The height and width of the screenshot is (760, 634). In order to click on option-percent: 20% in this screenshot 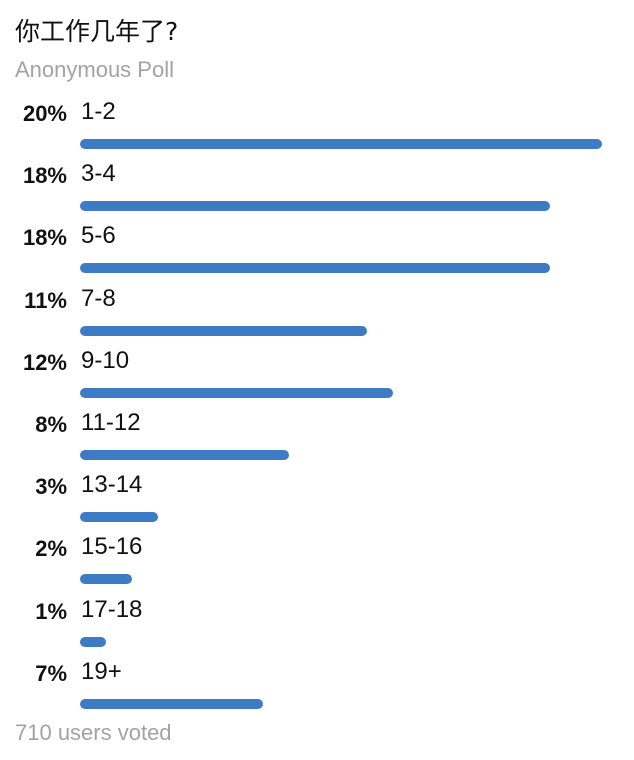, I will do `click(44, 113)`.